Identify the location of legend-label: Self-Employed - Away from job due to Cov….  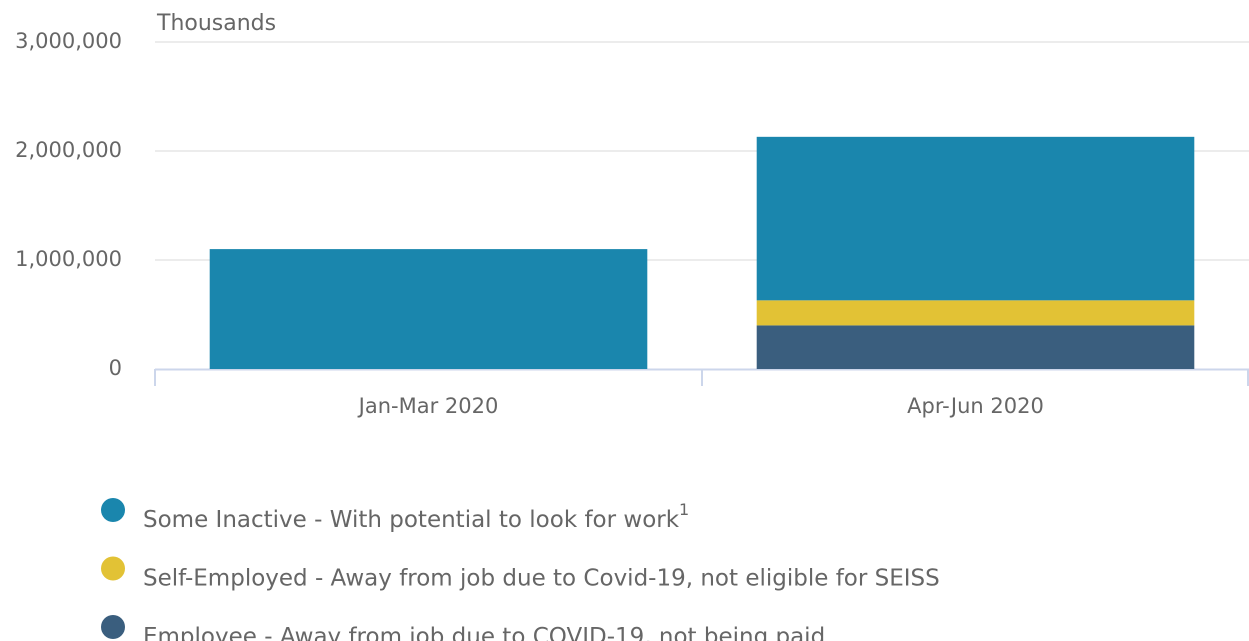
(541, 578).